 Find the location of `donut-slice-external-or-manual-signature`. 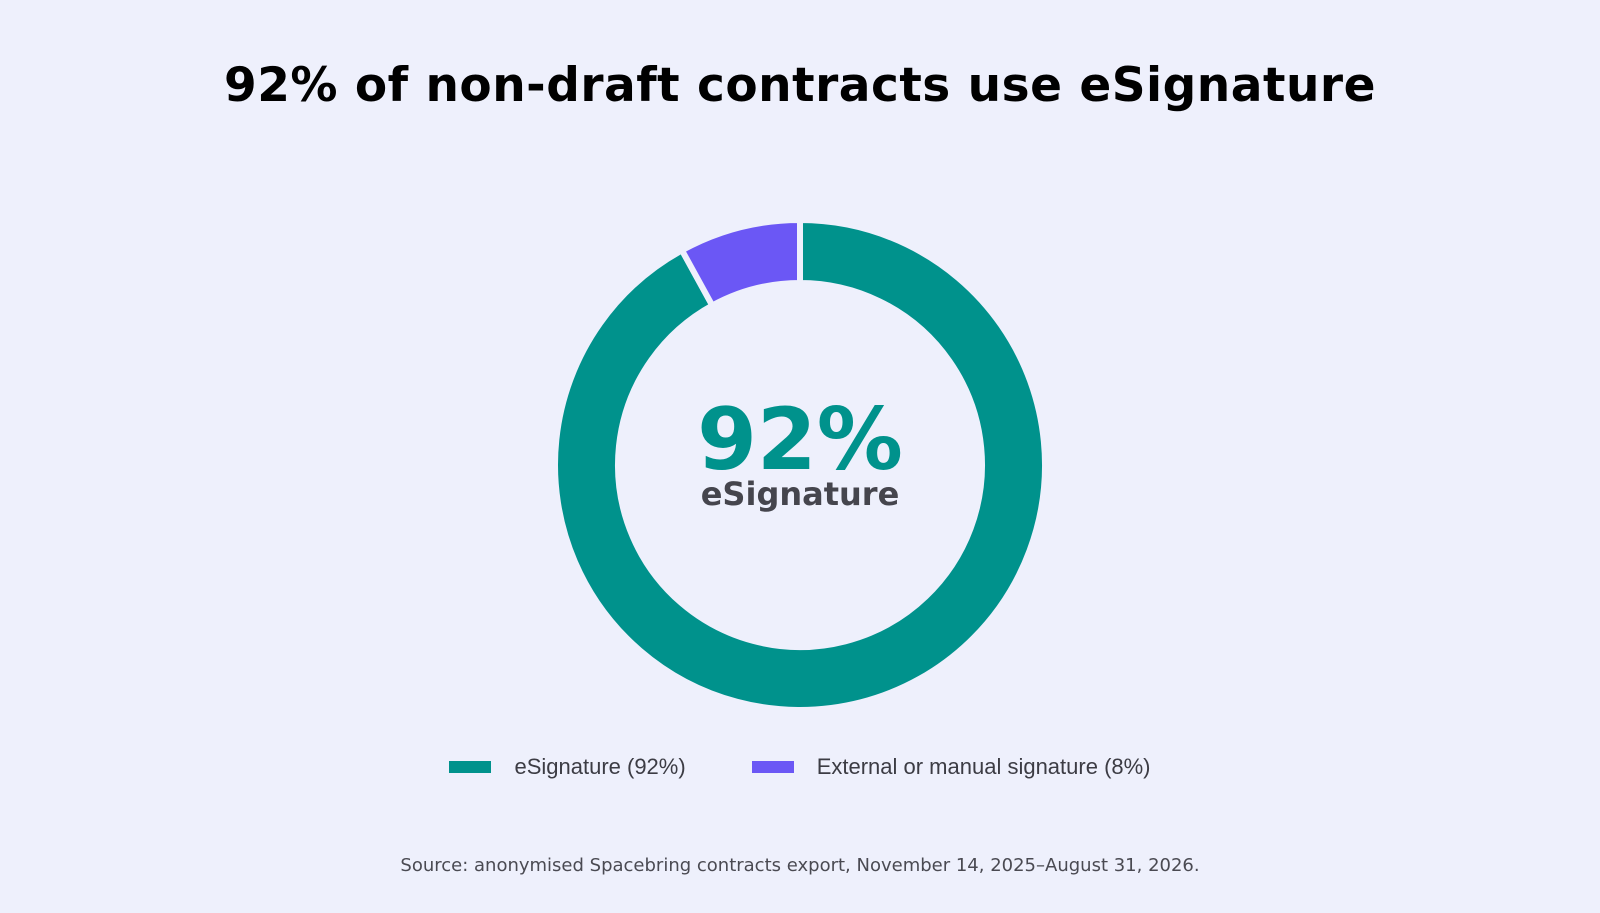

donut-slice-external-or-manual-signature is located at coordinates (740, 263).